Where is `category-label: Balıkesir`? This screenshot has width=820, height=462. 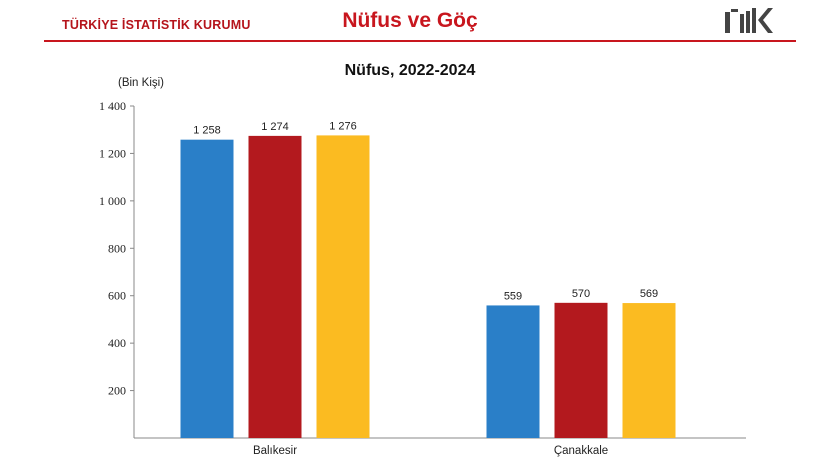
category-label: Balıkesir is located at coordinates (275, 451).